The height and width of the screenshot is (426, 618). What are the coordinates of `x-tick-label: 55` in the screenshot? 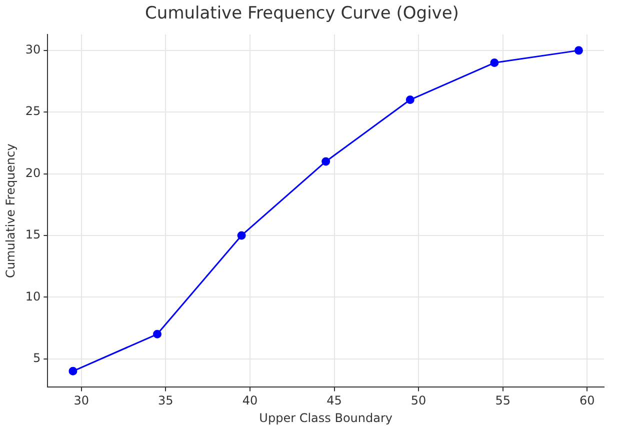 It's located at (502, 401).